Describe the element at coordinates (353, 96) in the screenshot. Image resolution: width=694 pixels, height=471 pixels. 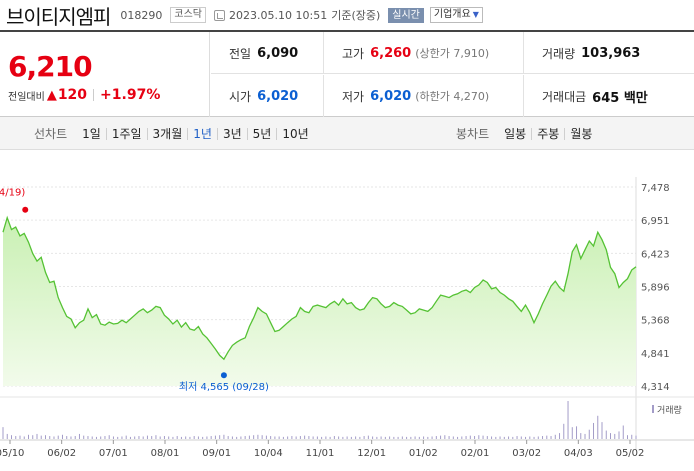
I see `low-label: 저가` at that location.